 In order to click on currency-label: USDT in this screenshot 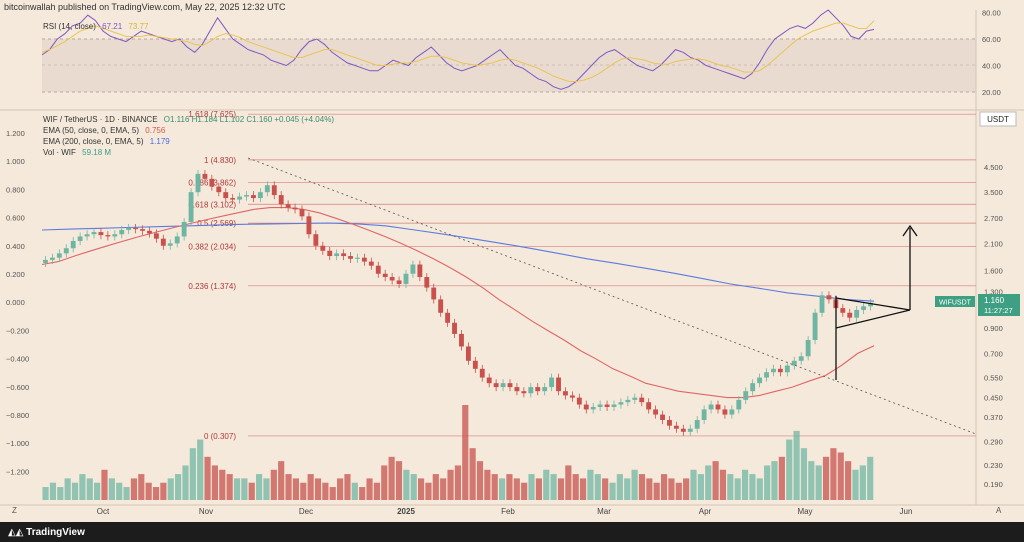, I will do `click(998, 119)`.